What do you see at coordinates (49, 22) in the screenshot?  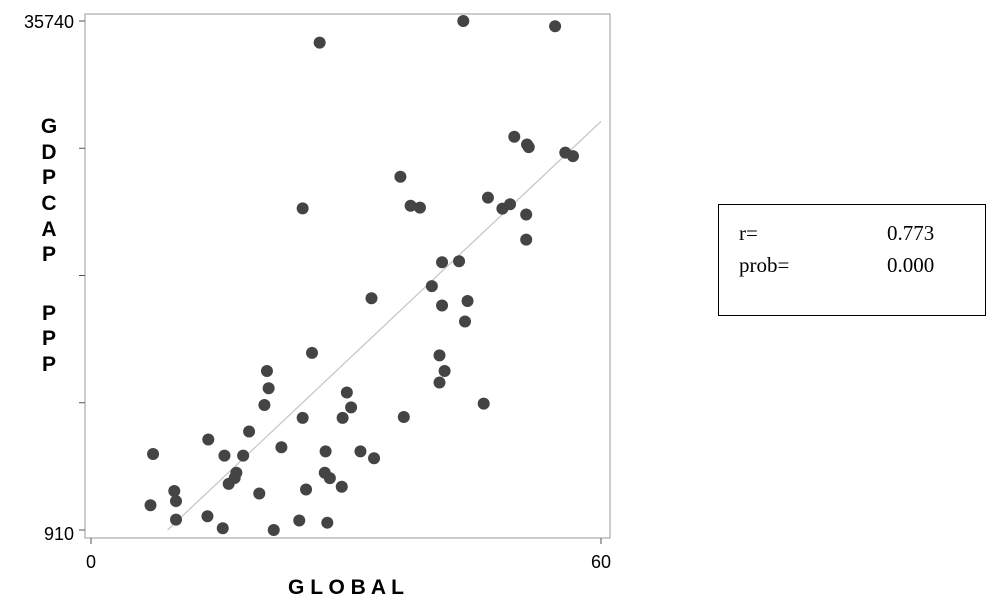 I see `y-tick-label-max: 35740` at bounding box center [49, 22].